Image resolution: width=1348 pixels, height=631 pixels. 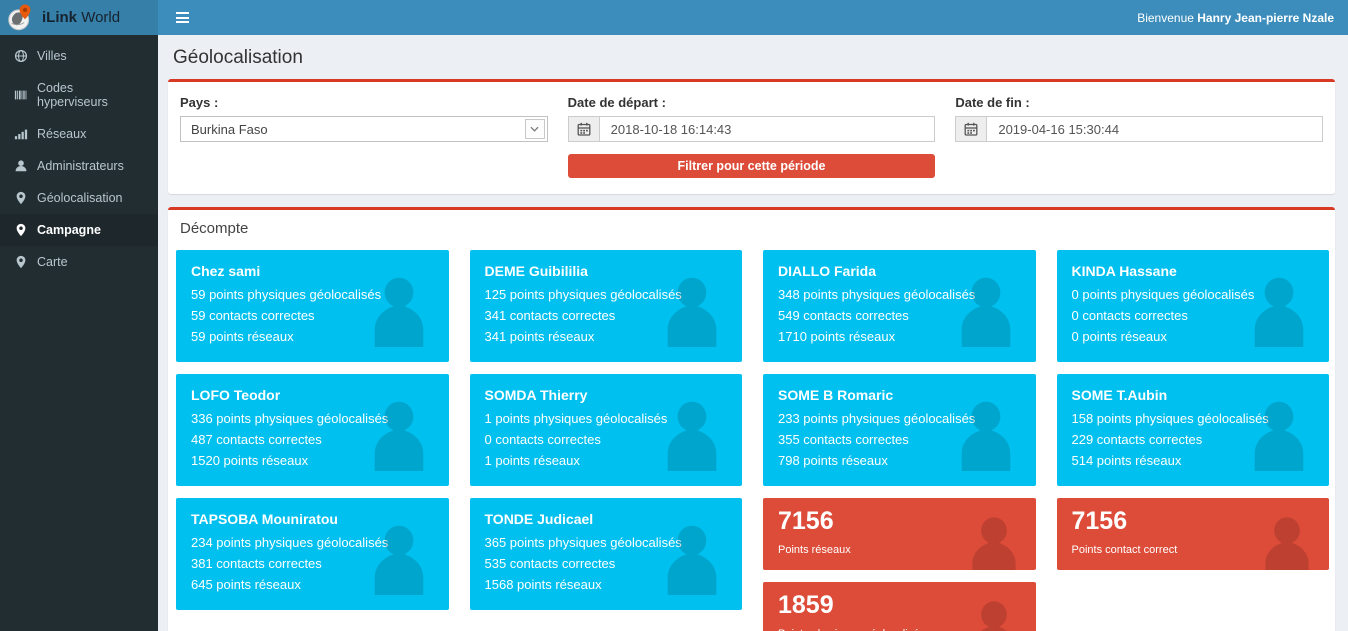 I want to click on agent-contacts: 229 contacts correctes, so click(x=1137, y=439).